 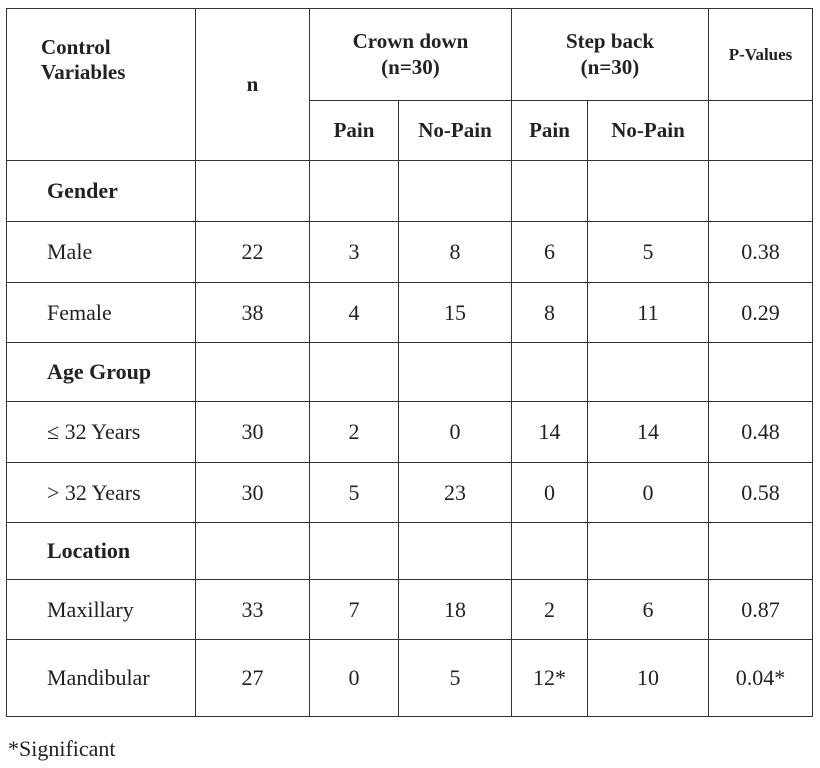 I want to click on cell: Gender, so click(x=101, y=191).